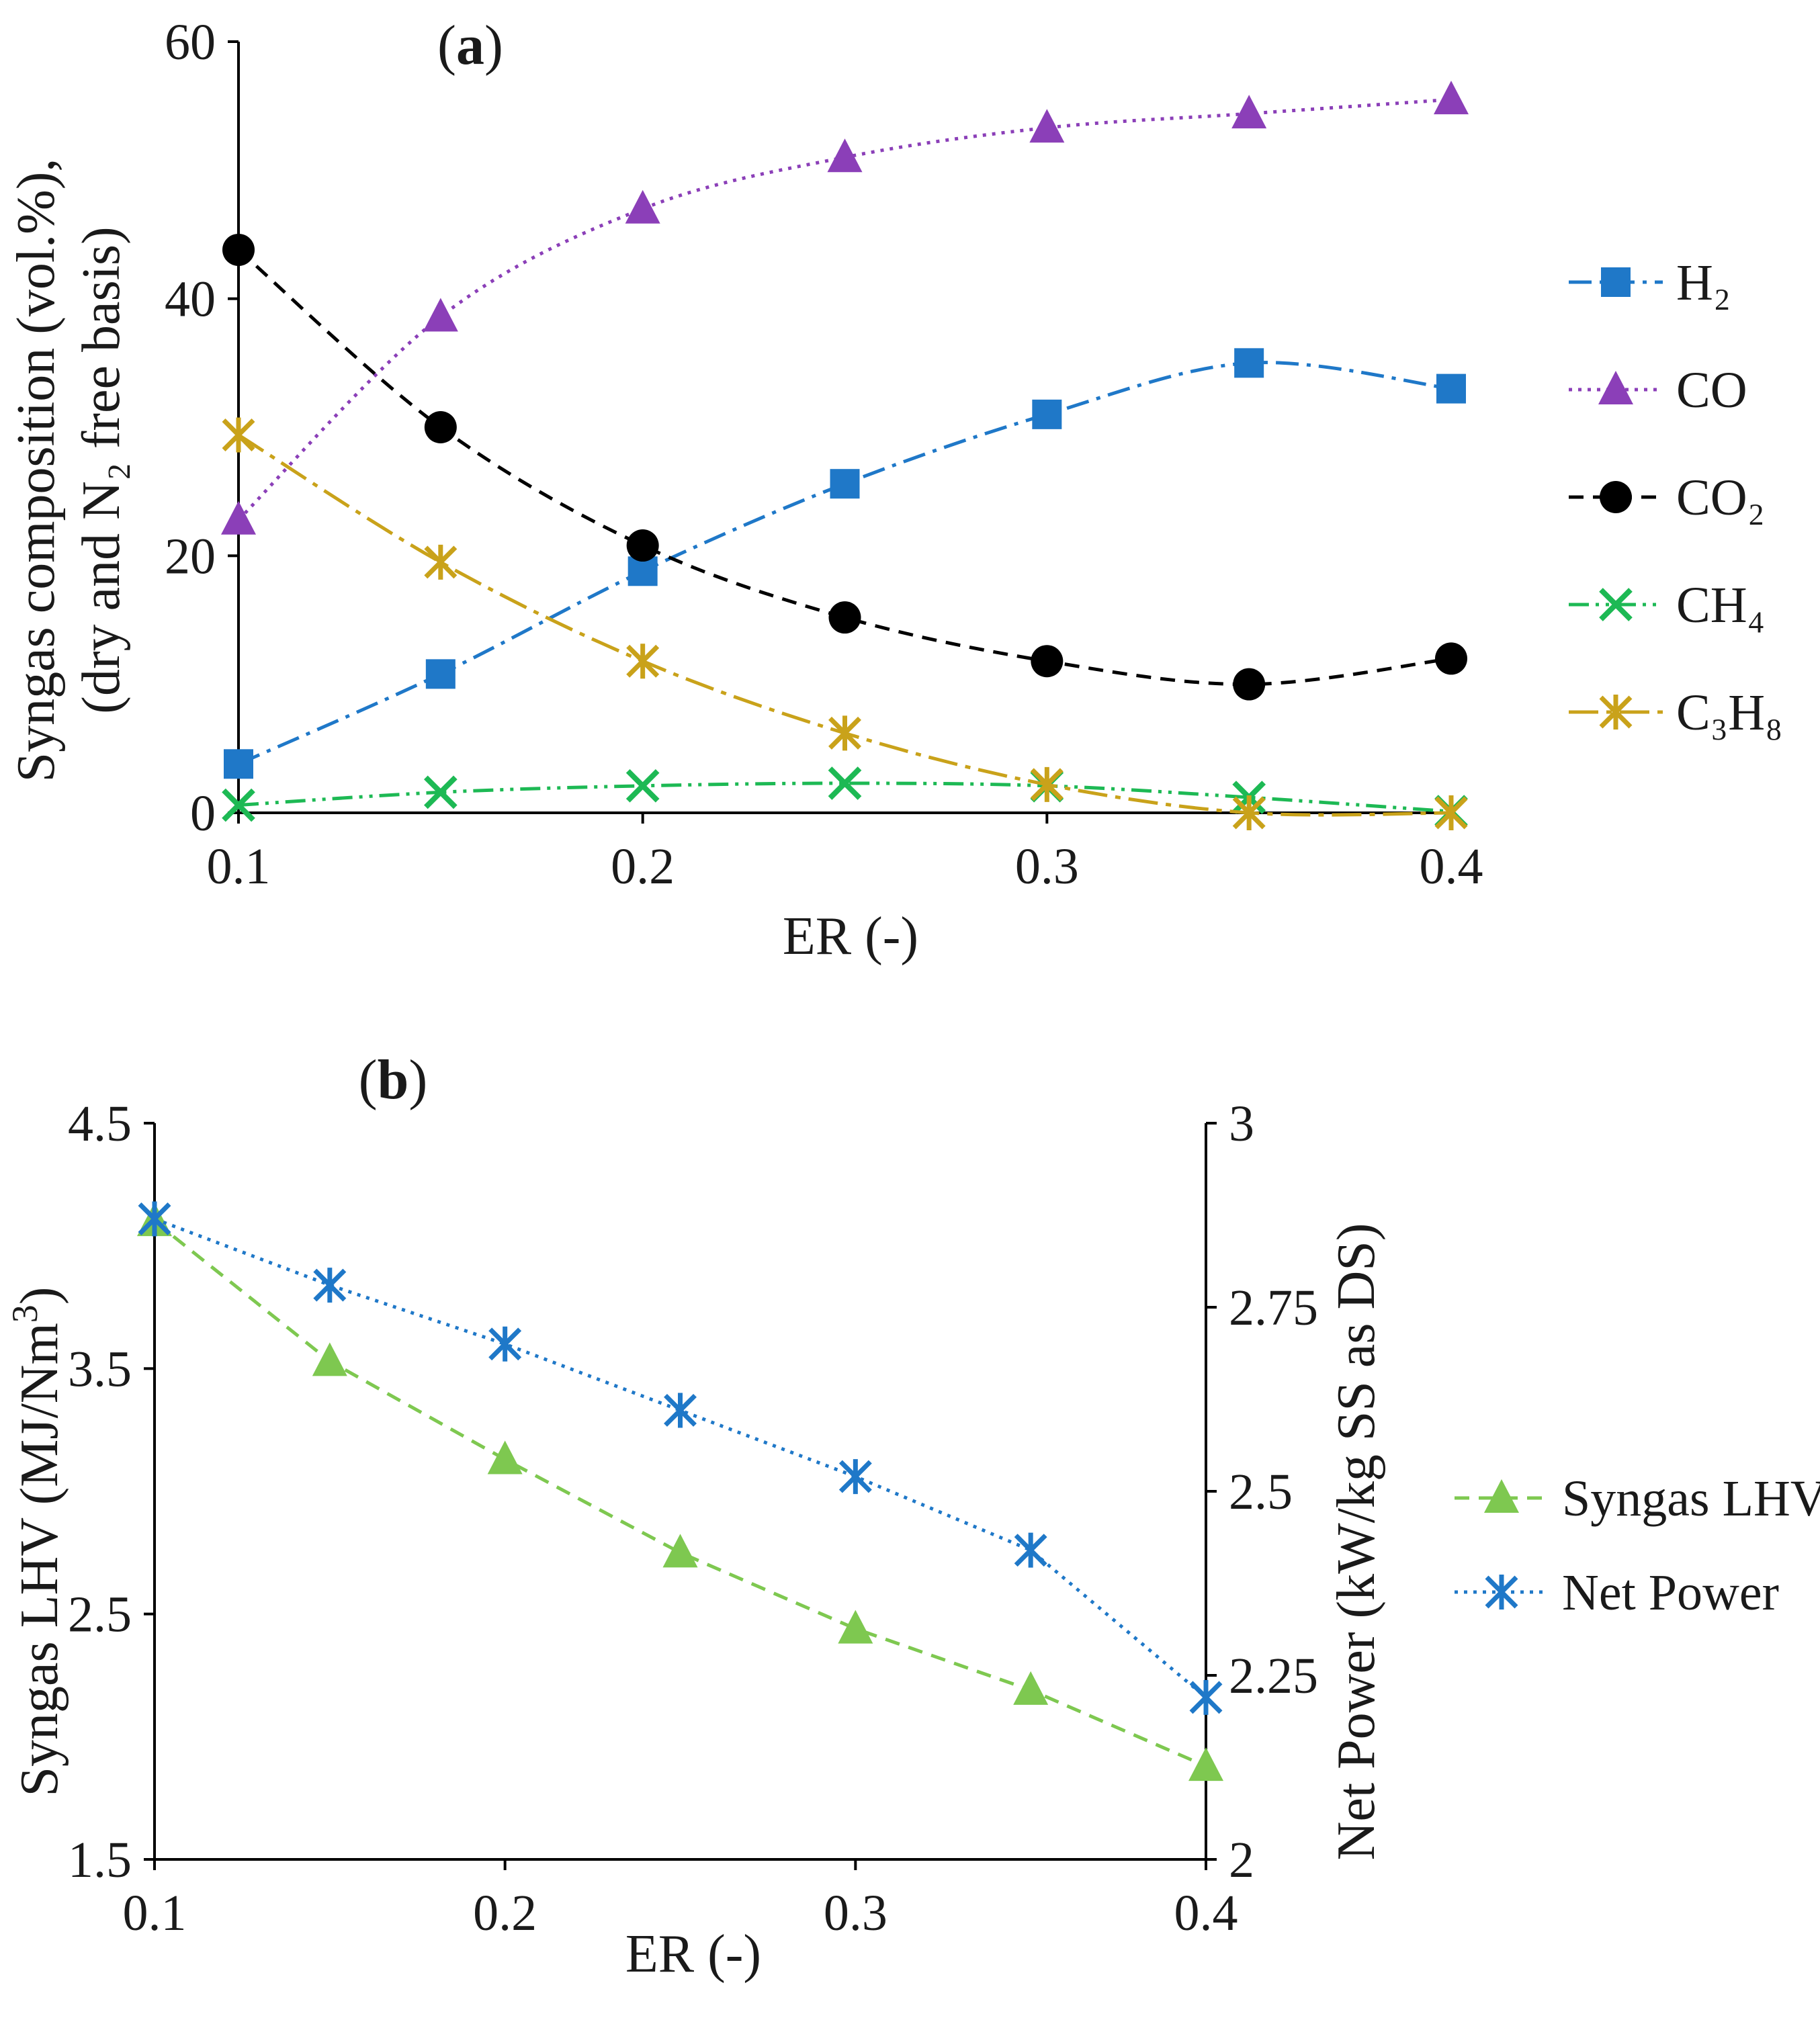 This screenshot has height=2026, width=1820. What do you see at coordinates (100, 1615) in the screenshot?
I see `b-y-tick-label: 2.5` at bounding box center [100, 1615].